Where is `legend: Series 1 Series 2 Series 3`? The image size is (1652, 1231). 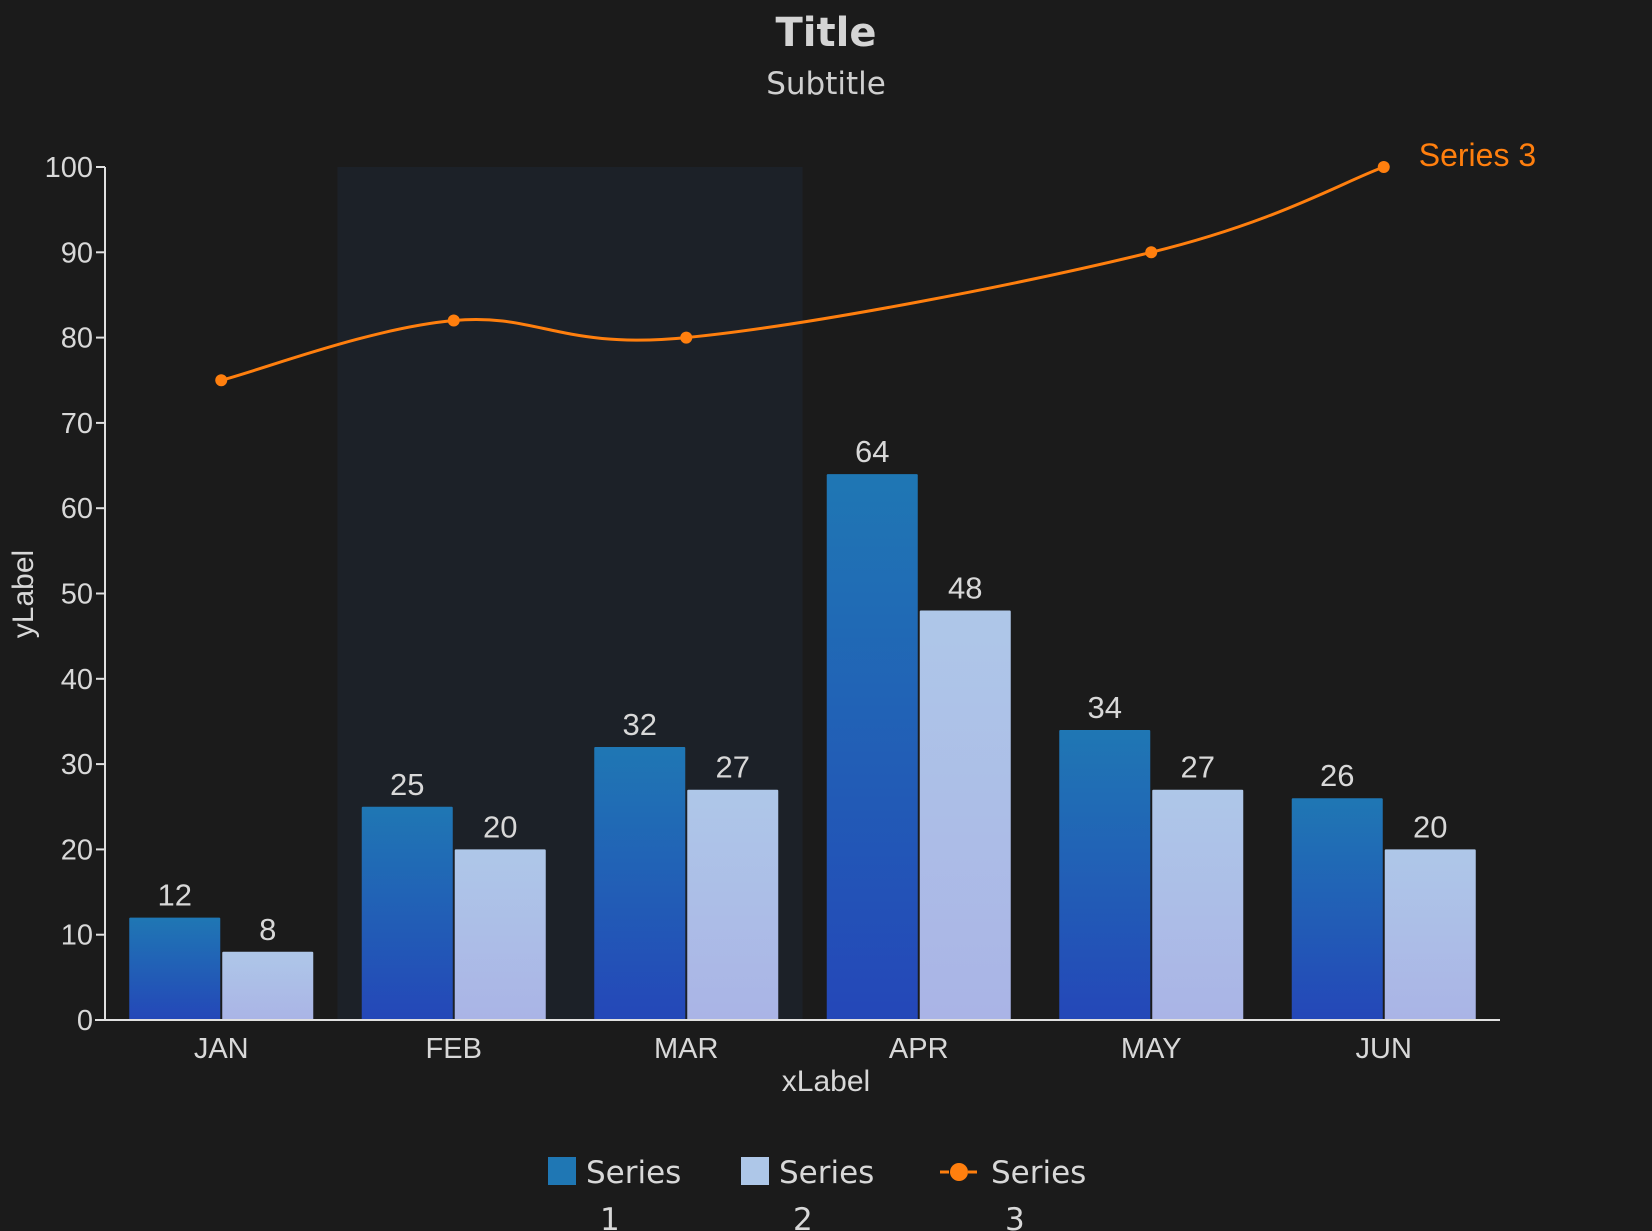
legend: Series 1 Series 2 Series 3 is located at coordinates (817, 1193).